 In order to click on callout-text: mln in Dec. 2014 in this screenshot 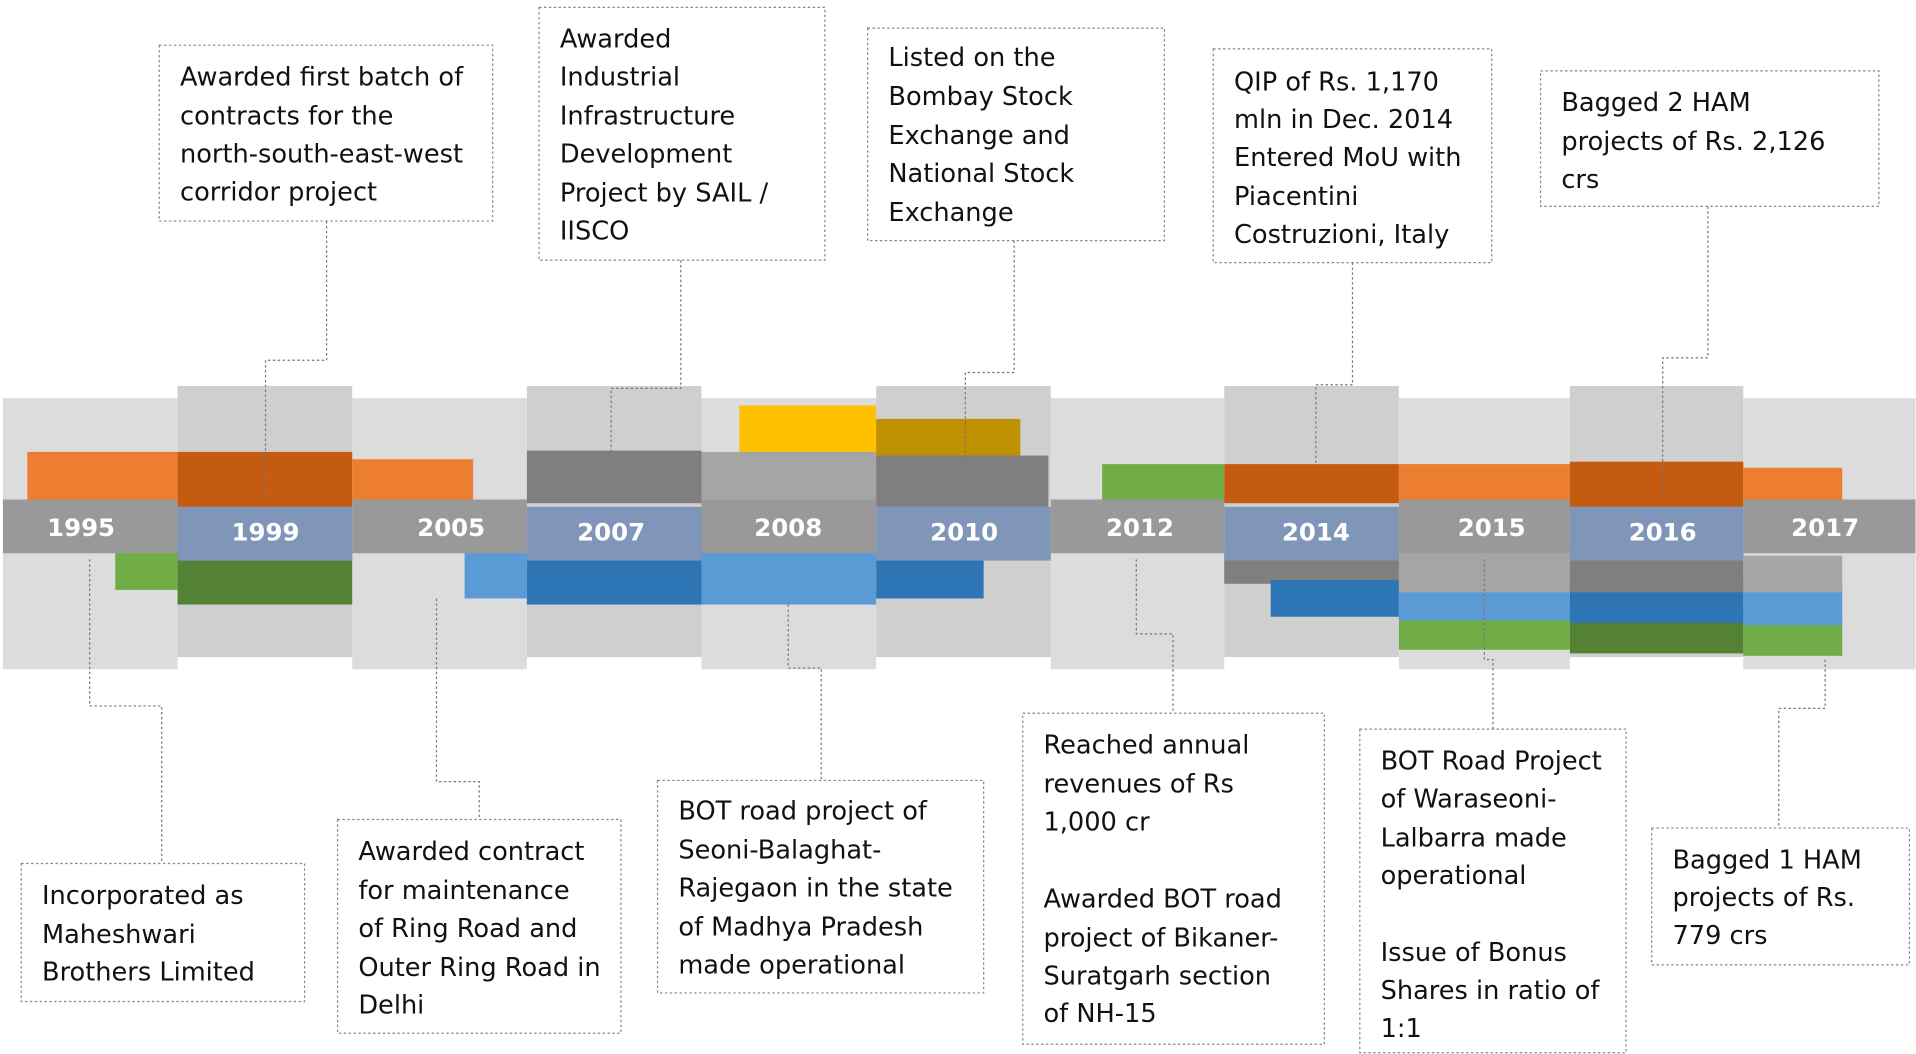, I will do `click(1343, 120)`.